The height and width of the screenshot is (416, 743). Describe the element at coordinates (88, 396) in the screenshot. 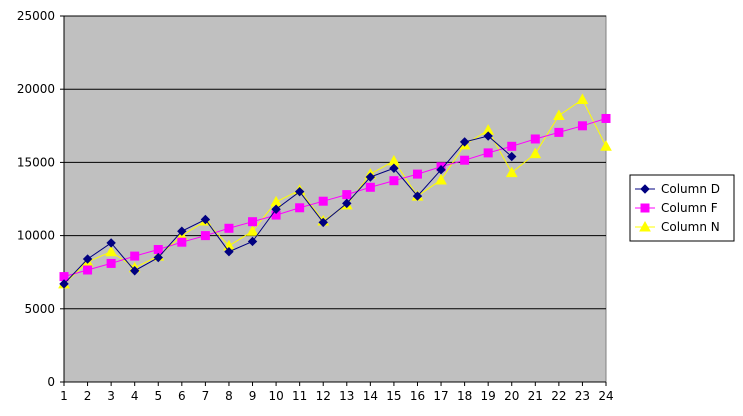

I see `x-tick-label: 2` at that location.